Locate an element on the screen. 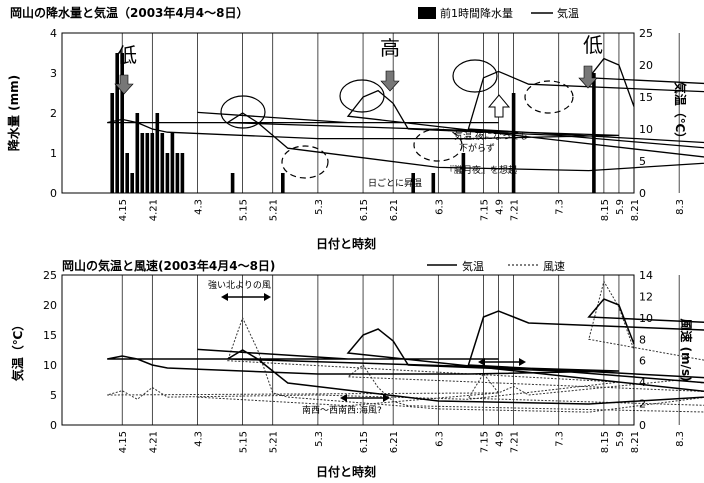  arrow-down-icon is located at coordinates (588, 77).